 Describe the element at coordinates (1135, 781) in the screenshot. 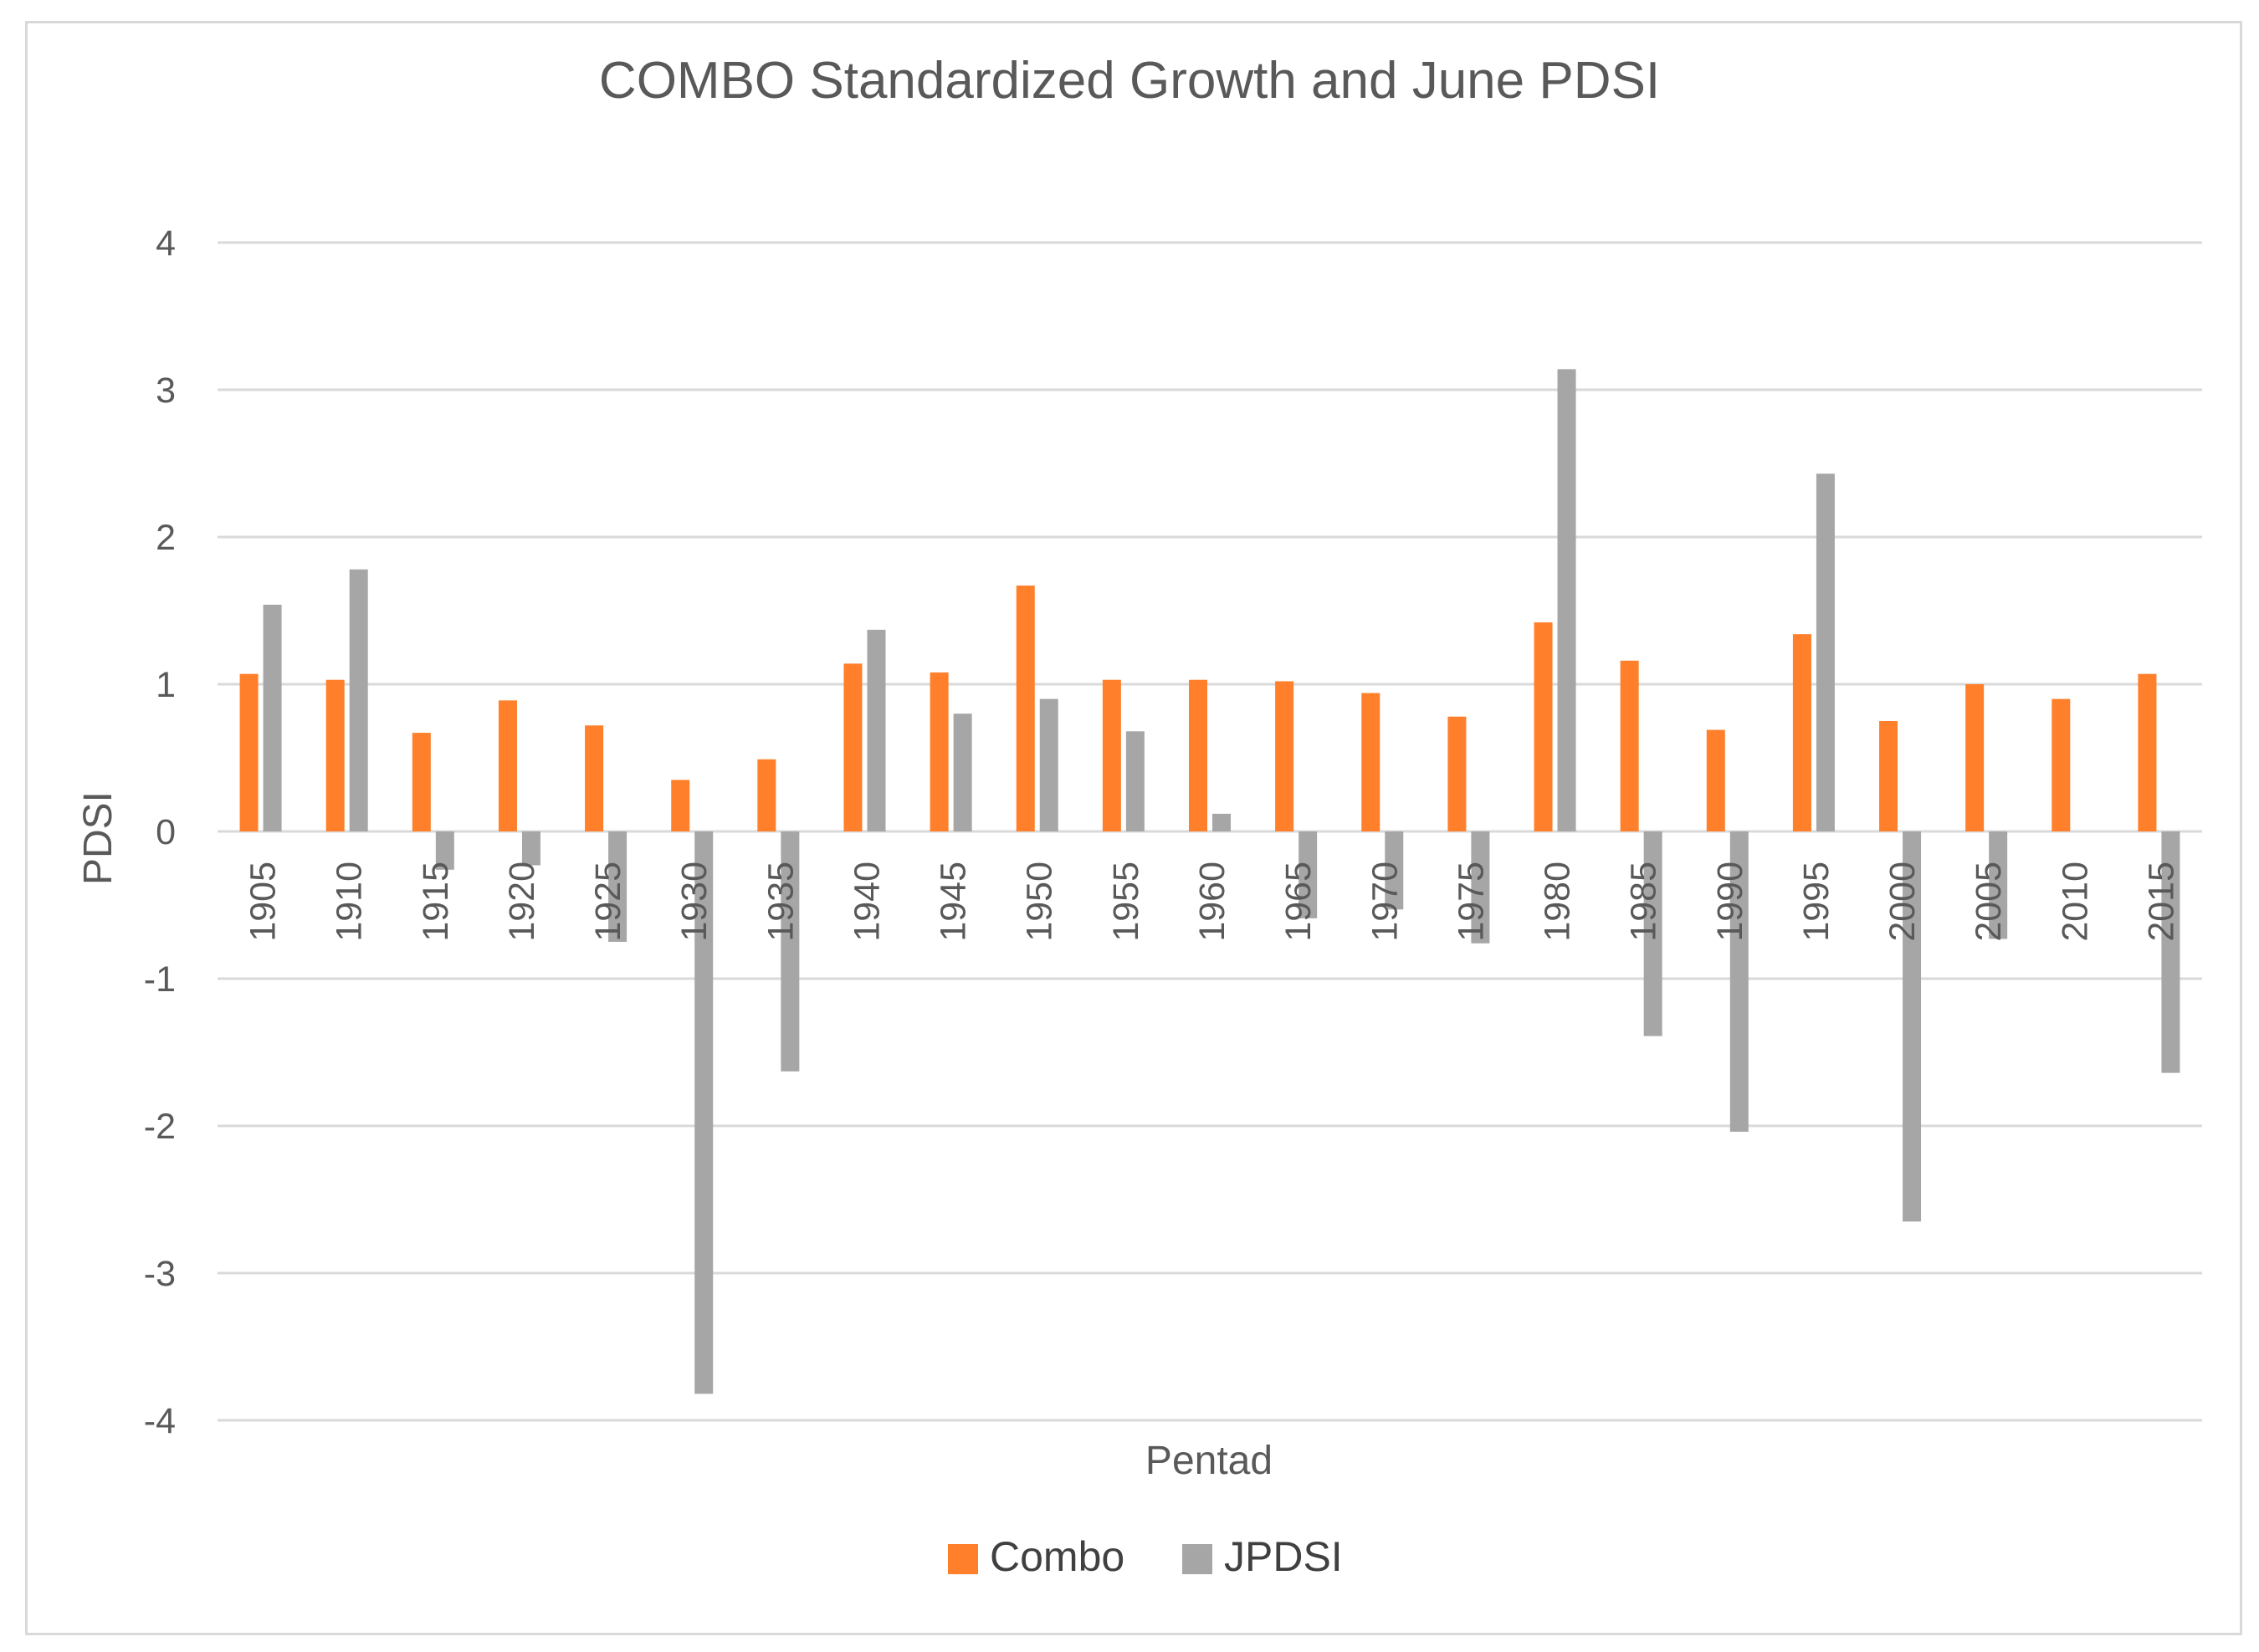

I see `bar-jpdsi-1955` at that location.